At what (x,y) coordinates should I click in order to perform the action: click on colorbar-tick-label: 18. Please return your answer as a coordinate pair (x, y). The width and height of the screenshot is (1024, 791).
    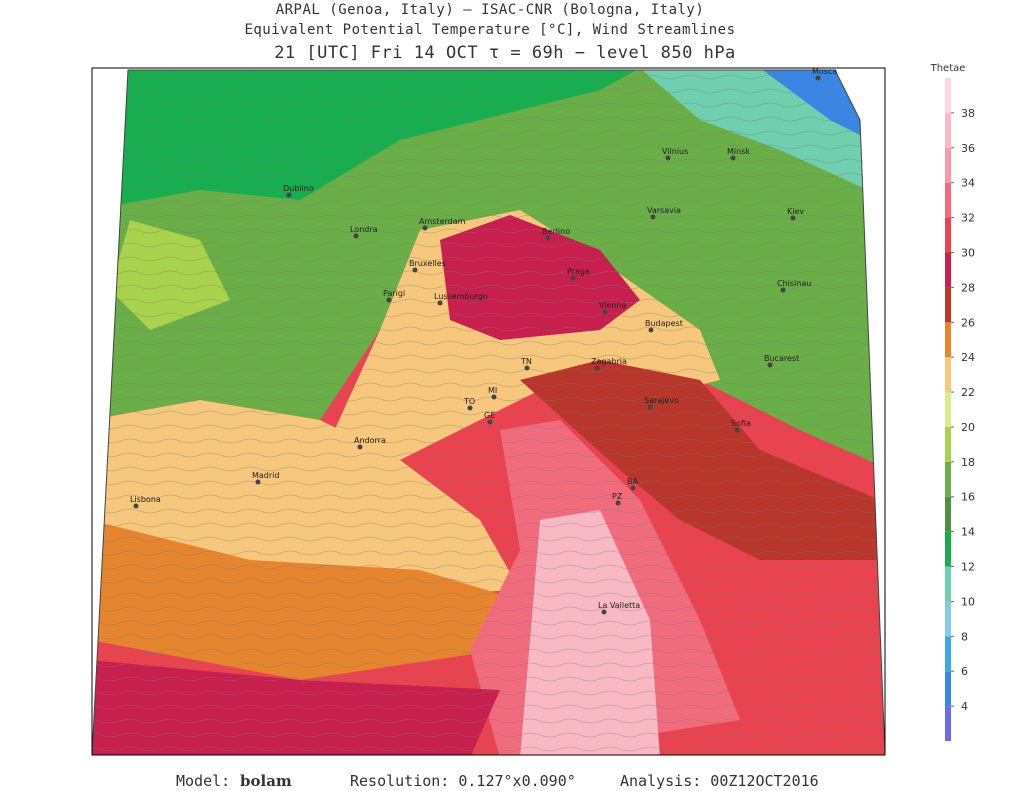
    Looking at the image, I should click on (968, 462).